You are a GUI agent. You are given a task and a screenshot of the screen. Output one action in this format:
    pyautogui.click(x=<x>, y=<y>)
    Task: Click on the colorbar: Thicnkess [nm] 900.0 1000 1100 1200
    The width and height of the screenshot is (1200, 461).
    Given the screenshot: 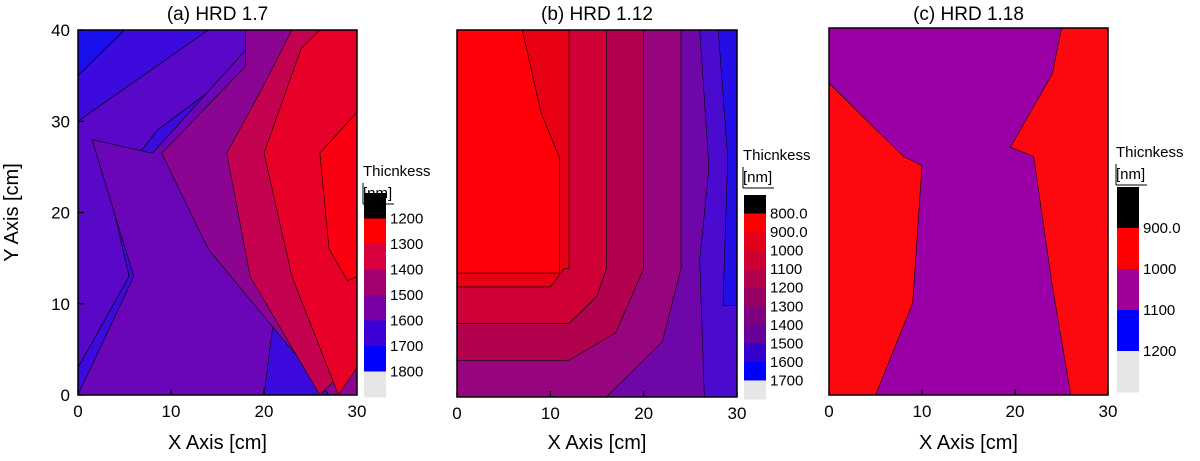 What is the action you would take?
    pyautogui.click(x=1149, y=268)
    